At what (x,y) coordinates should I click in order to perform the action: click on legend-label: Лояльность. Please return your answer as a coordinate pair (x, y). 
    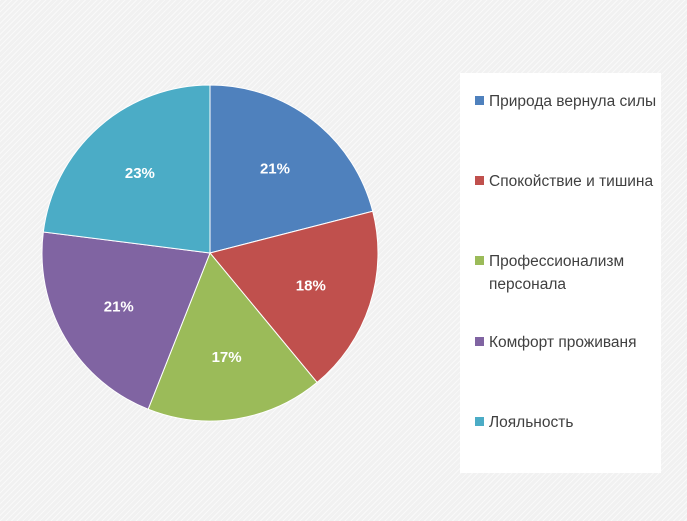
    Looking at the image, I should click on (531, 422).